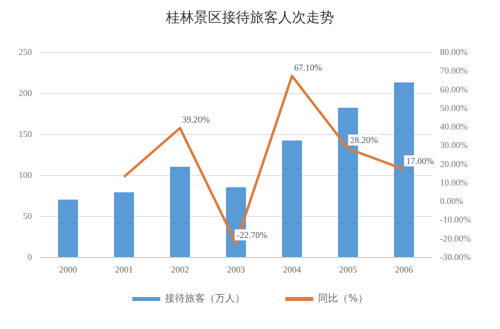  What do you see at coordinates (25, 93) in the screenshot?
I see `y-tick-label: 200` at bounding box center [25, 93].